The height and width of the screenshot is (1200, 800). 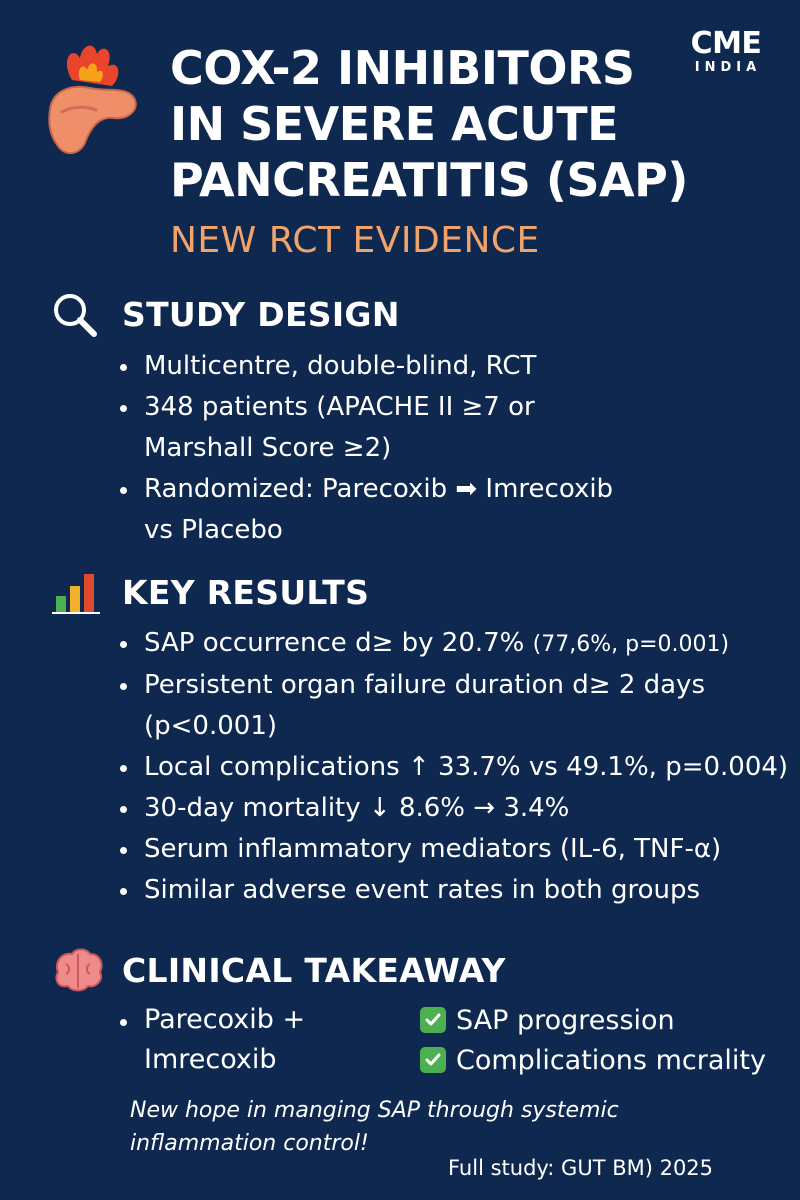 What do you see at coordinates (355, 240) in the screenshot?
I see `subtitle: NEW RCT EVIDENCE` at bounding box center [355, 240].